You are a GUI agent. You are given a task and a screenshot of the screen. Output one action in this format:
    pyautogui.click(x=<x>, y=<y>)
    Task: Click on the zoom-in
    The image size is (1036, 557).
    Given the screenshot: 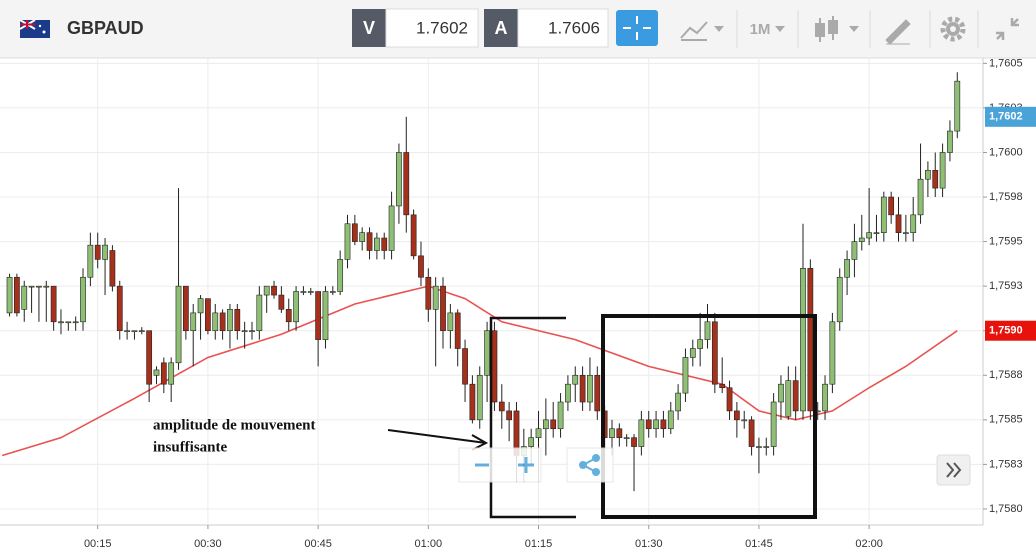 What is the action you would take?
    pyautogui.click(x=526, y=465)
    